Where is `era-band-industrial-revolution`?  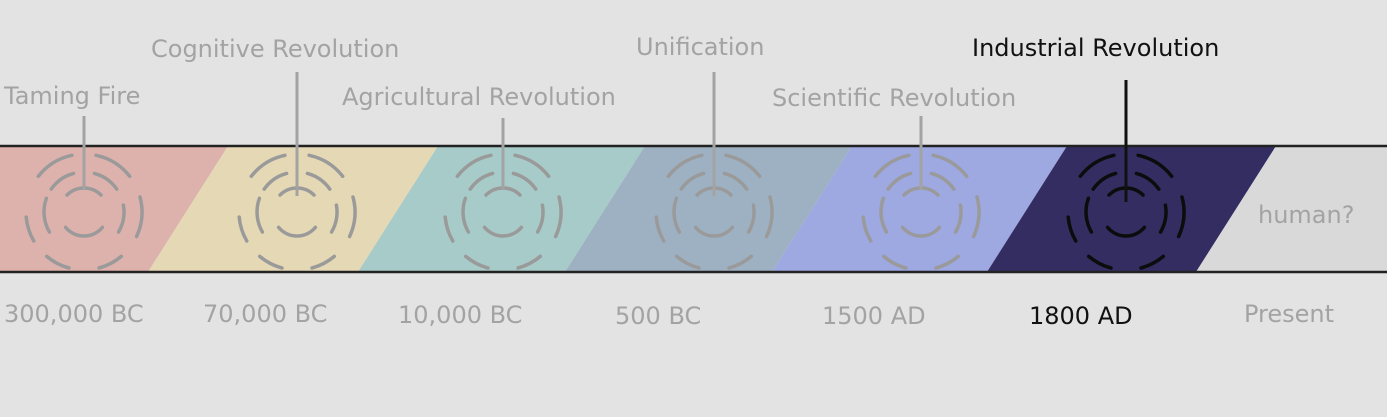
era-band-industrial-revolution is located at coordinates (1131, 209).